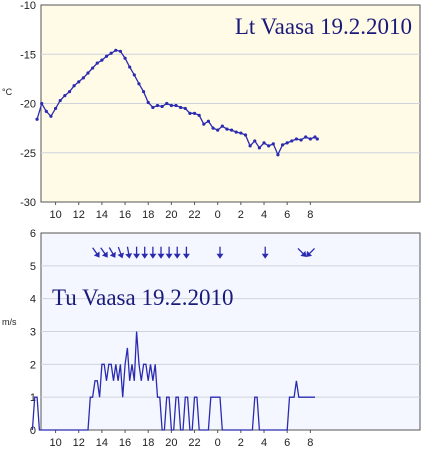  Describe the element at coordinates (33, 365) in the screenshot. I see `y-tick-label: 2` at that location.